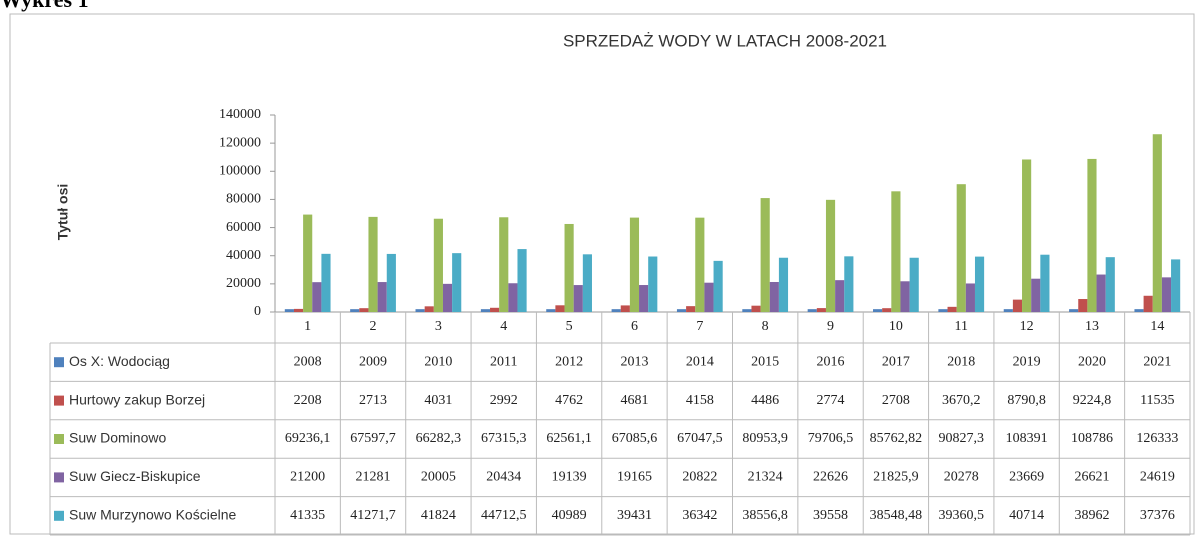  What do you see at coordinates (700, 361) in the screenshot?
I see `table-cell: 2014` at bounding box center [700, 361].